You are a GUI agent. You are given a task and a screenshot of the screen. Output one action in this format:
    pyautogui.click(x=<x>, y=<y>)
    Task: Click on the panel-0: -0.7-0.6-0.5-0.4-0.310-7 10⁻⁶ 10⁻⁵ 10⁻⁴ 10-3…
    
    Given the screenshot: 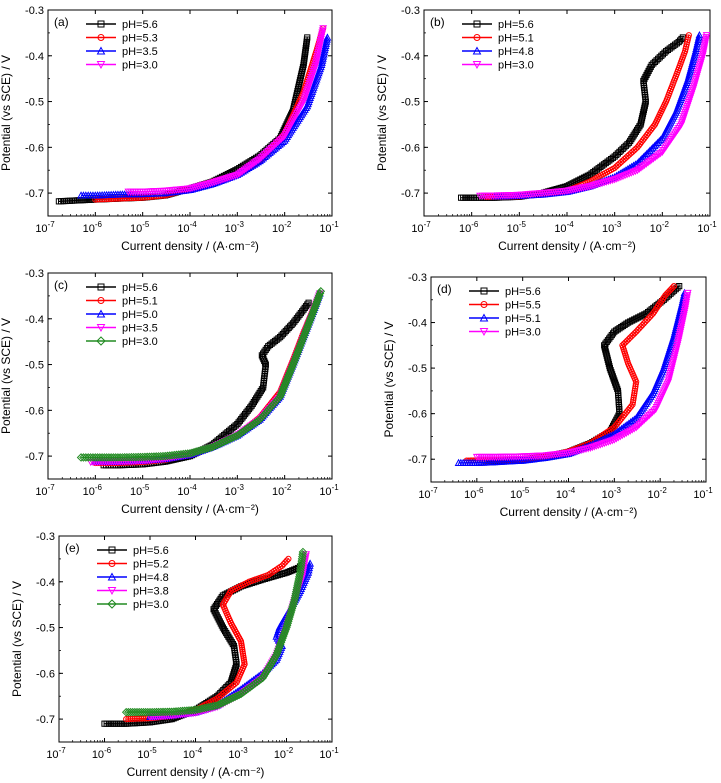 What is the action you would take?
    pyautogui.click(x=169, y=129)
    